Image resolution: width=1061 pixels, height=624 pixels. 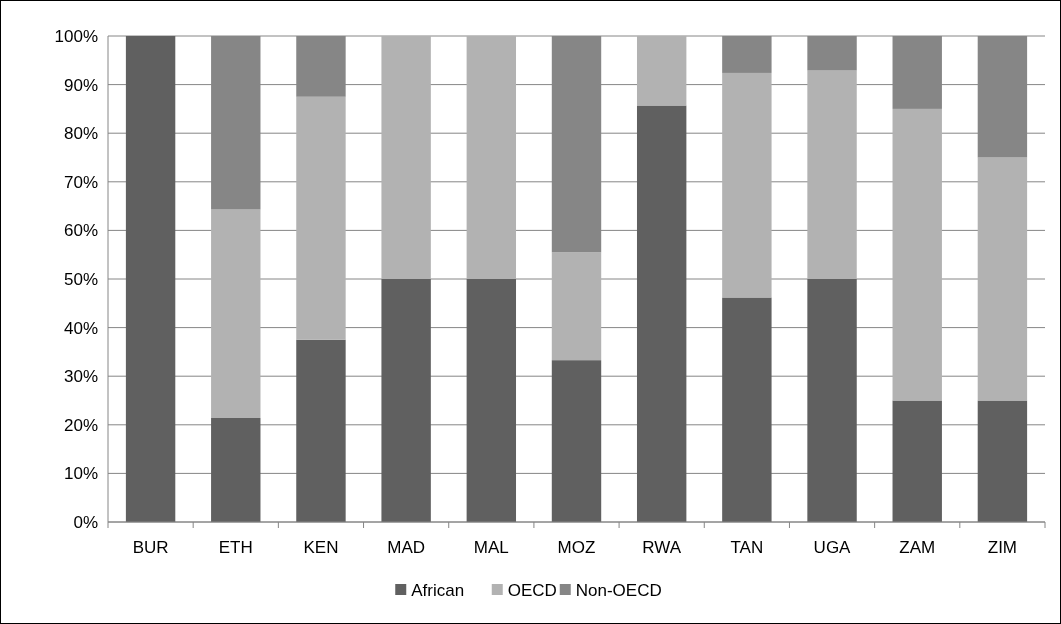 What do you see at coordinates (80, 279) in the screenshot?
I see `y-tick-label: 50%` at bounding box center [80, 279].